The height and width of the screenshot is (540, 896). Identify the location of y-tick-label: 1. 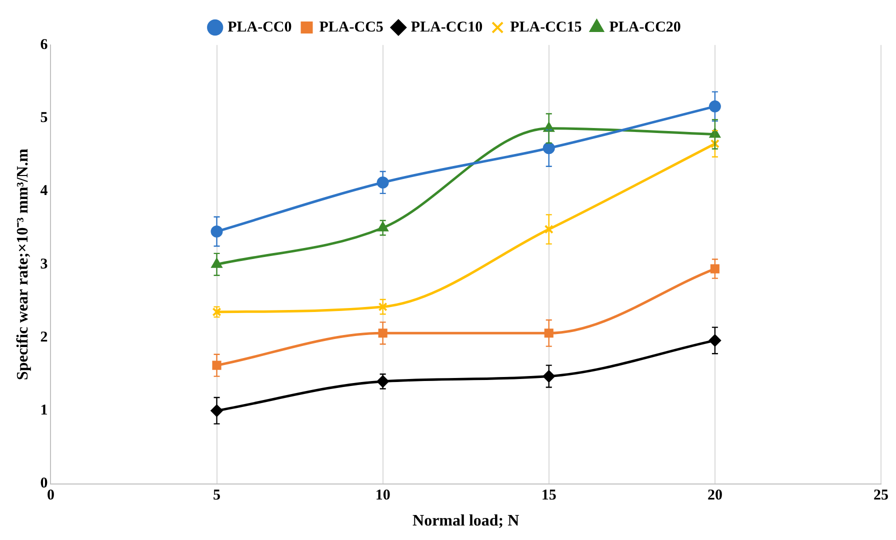
(44, 410).